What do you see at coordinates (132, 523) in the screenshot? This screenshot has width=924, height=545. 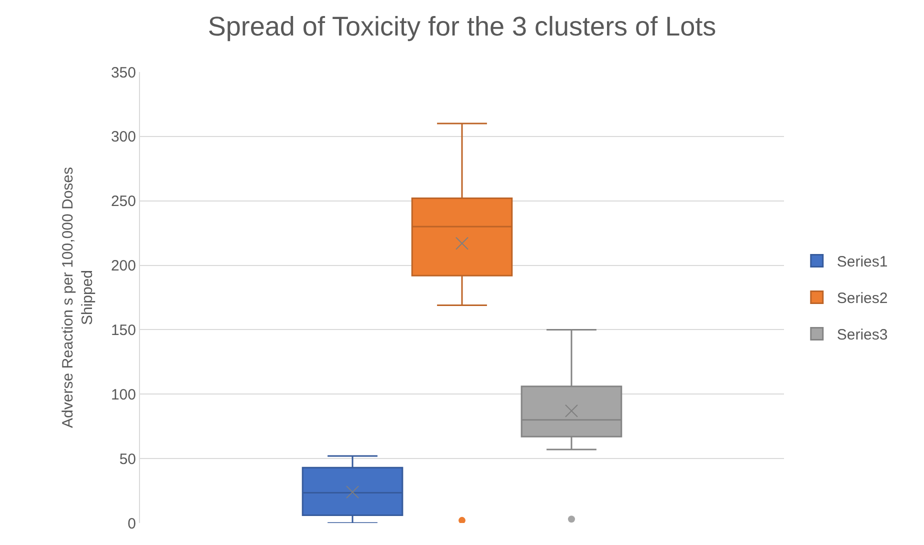 I see `y-tick-label: 0` at bounding box center [132, 523].